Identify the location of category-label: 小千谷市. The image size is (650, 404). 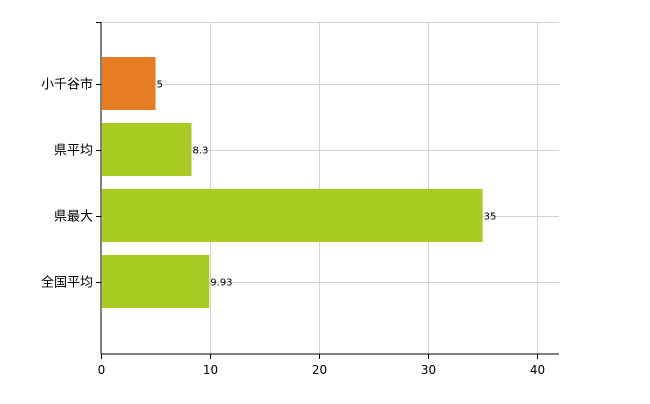
(67, 85).